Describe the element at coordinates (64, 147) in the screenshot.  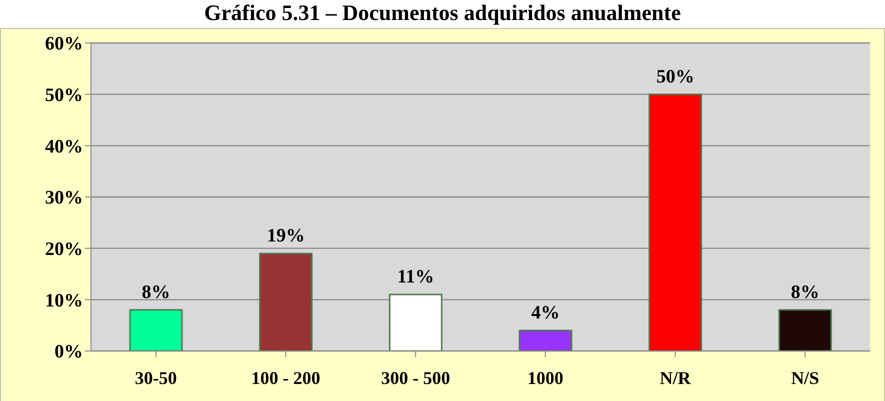
I see `y-tick-label: 40%` at that location.